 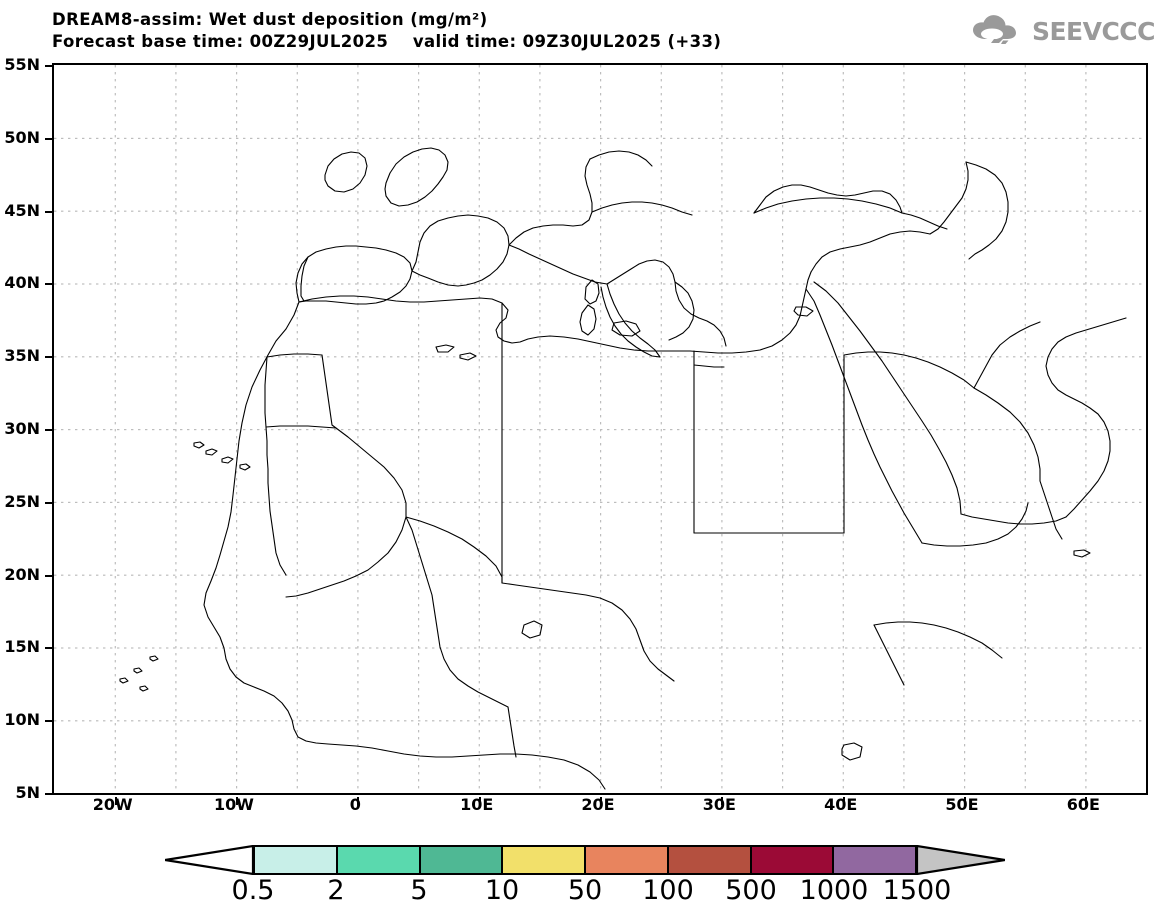 I want to click on colorbar-over-arrow, so click(x=961, y=860).